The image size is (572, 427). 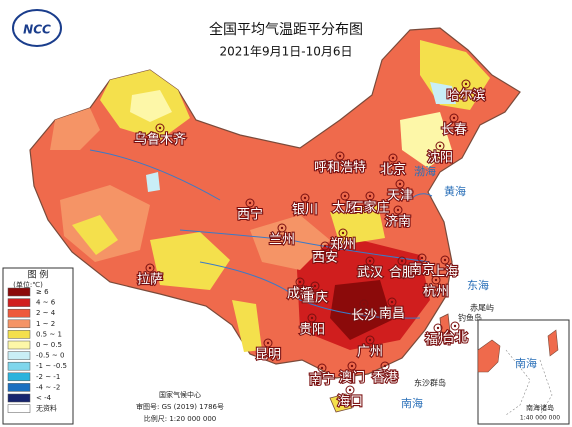 What do you see at coordinates (325, 258) in the screenshot?
I see `city-label: 西安` at bounding box center [325, 258].